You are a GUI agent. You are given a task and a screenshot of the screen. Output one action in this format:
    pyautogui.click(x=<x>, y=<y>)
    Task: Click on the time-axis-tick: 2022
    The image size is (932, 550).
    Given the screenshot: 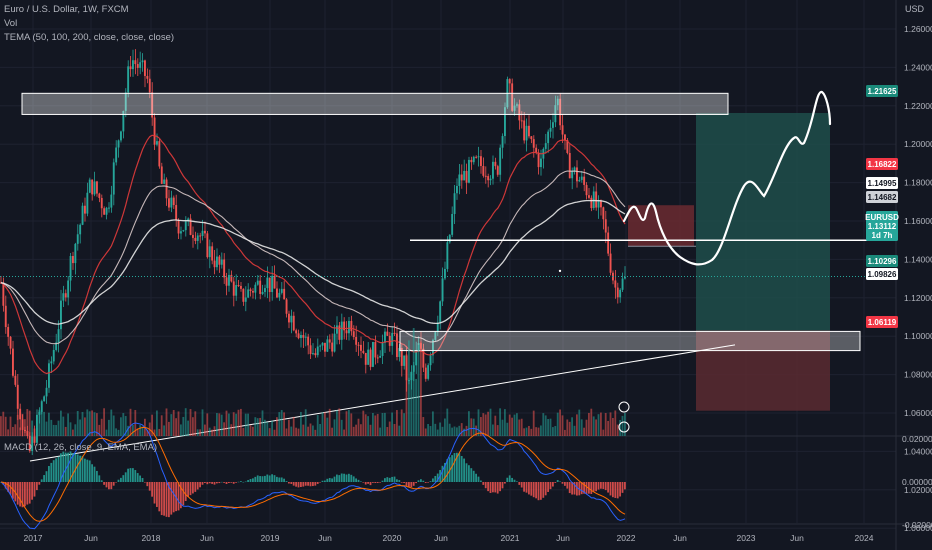 What is the action you would take?
    pyautogui.click(x=626, y=538)
    